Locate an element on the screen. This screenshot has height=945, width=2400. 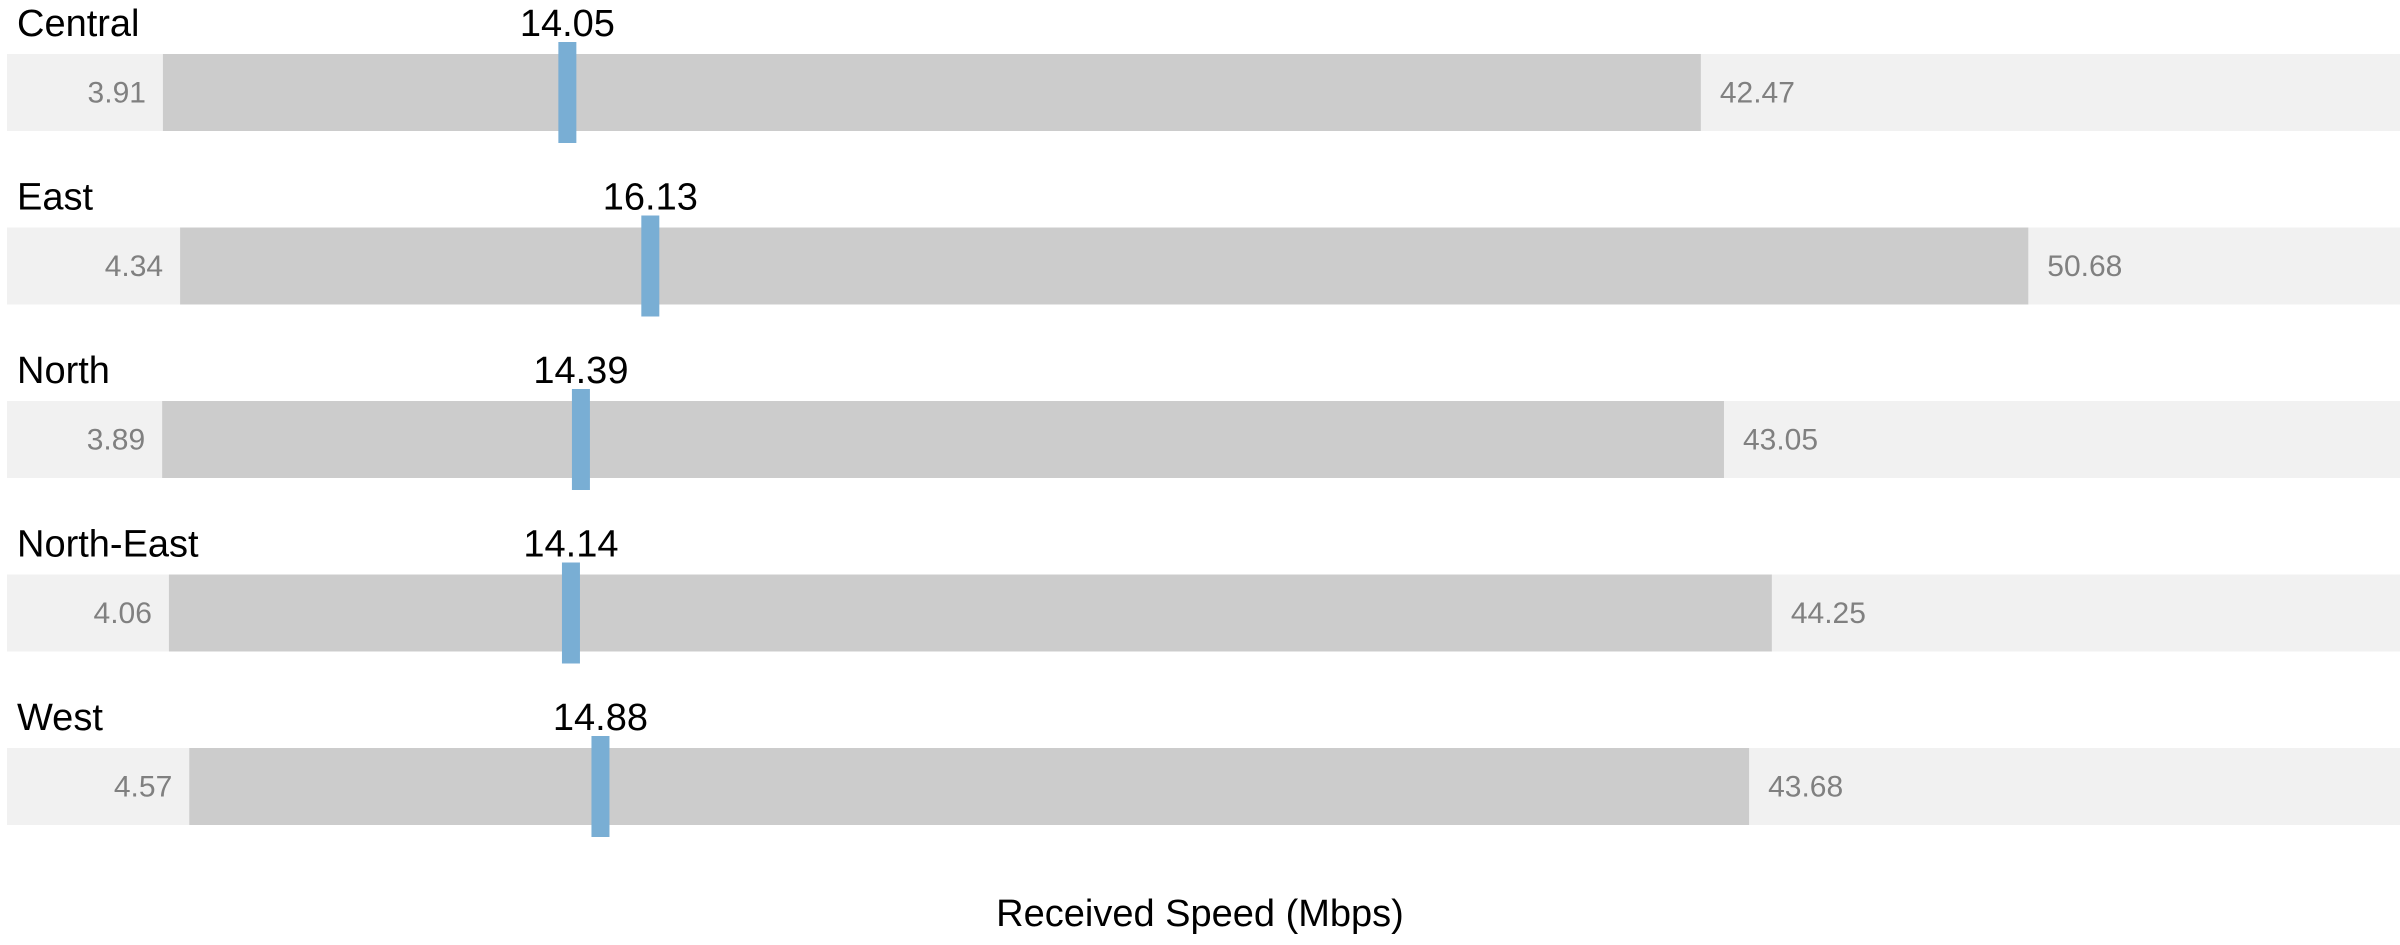
chart-row: East 16.13 4.34 50.68 is located at coordinates (1203, 247).